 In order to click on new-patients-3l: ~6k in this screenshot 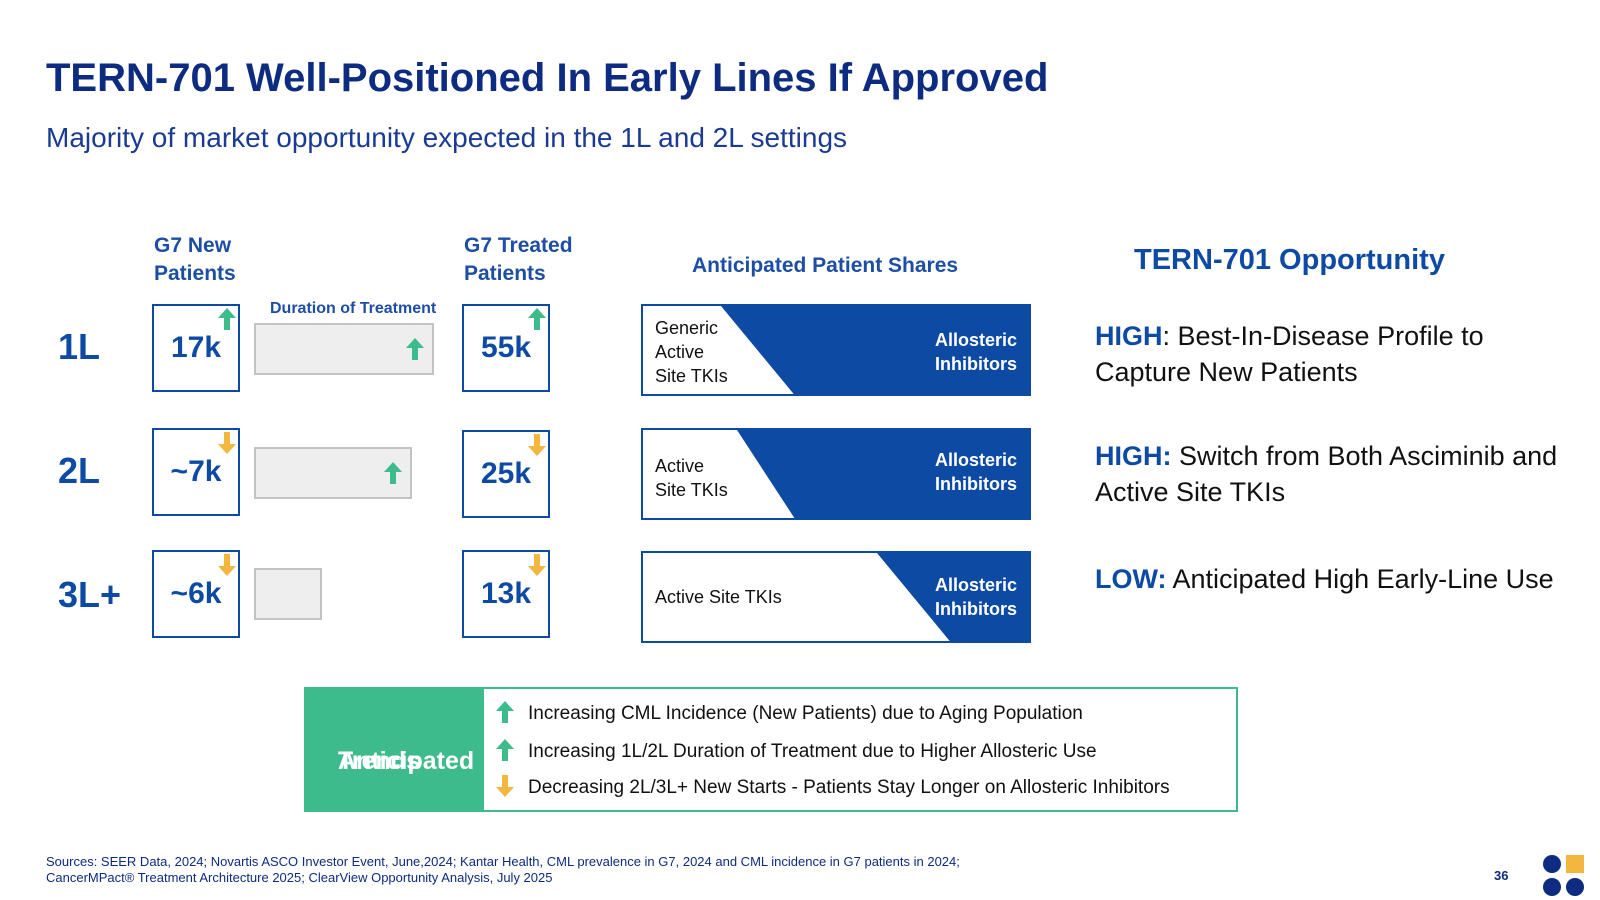, I will do `click(196, 594)`.